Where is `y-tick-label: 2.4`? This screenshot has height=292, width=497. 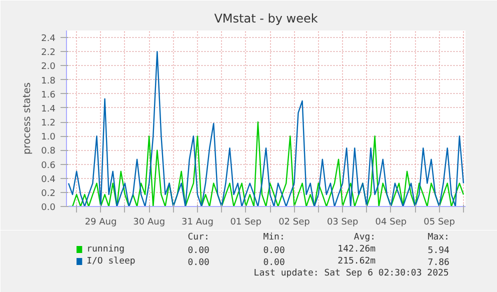
y-tick-label: 2.4 is located at coordinates (48, 39).